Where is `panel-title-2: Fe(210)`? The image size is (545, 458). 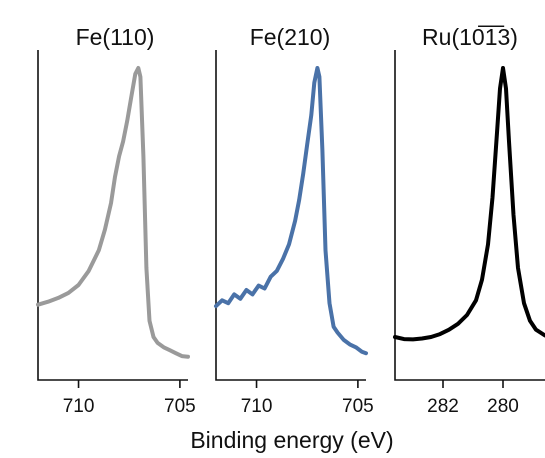
panel-title-2: Fe(210) is located at coordinates (290, 37).